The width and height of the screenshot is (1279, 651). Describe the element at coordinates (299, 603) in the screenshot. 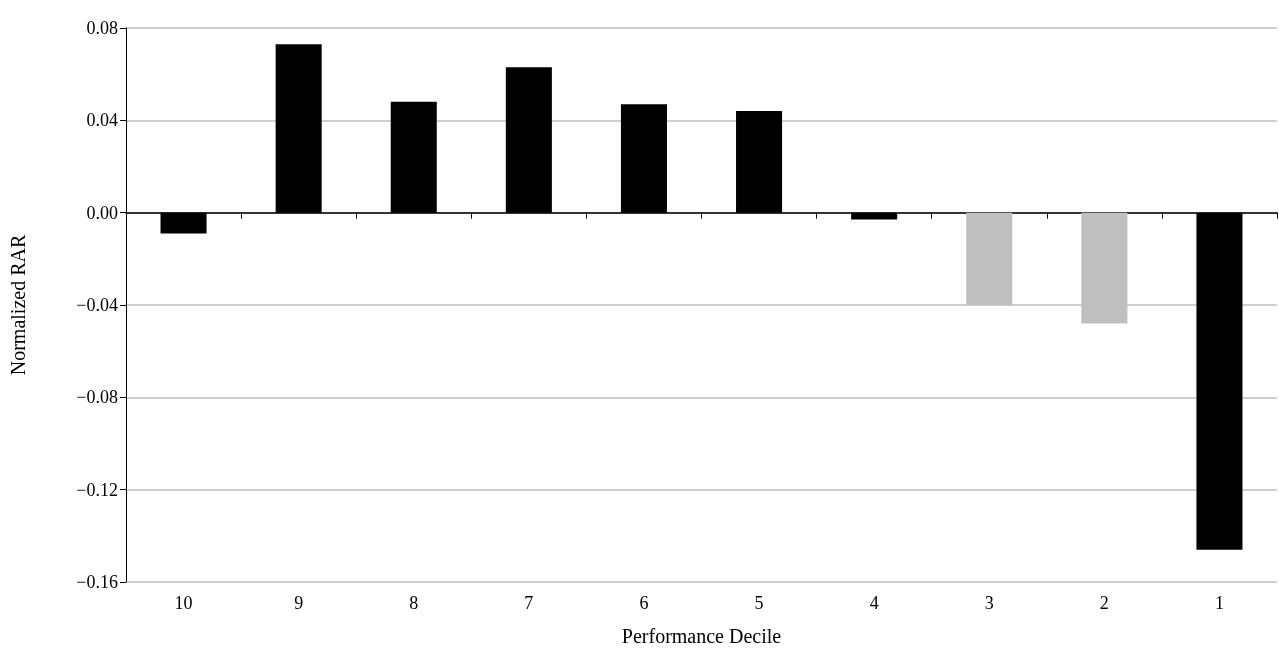

I see `x-tick-label: 9` at that location.